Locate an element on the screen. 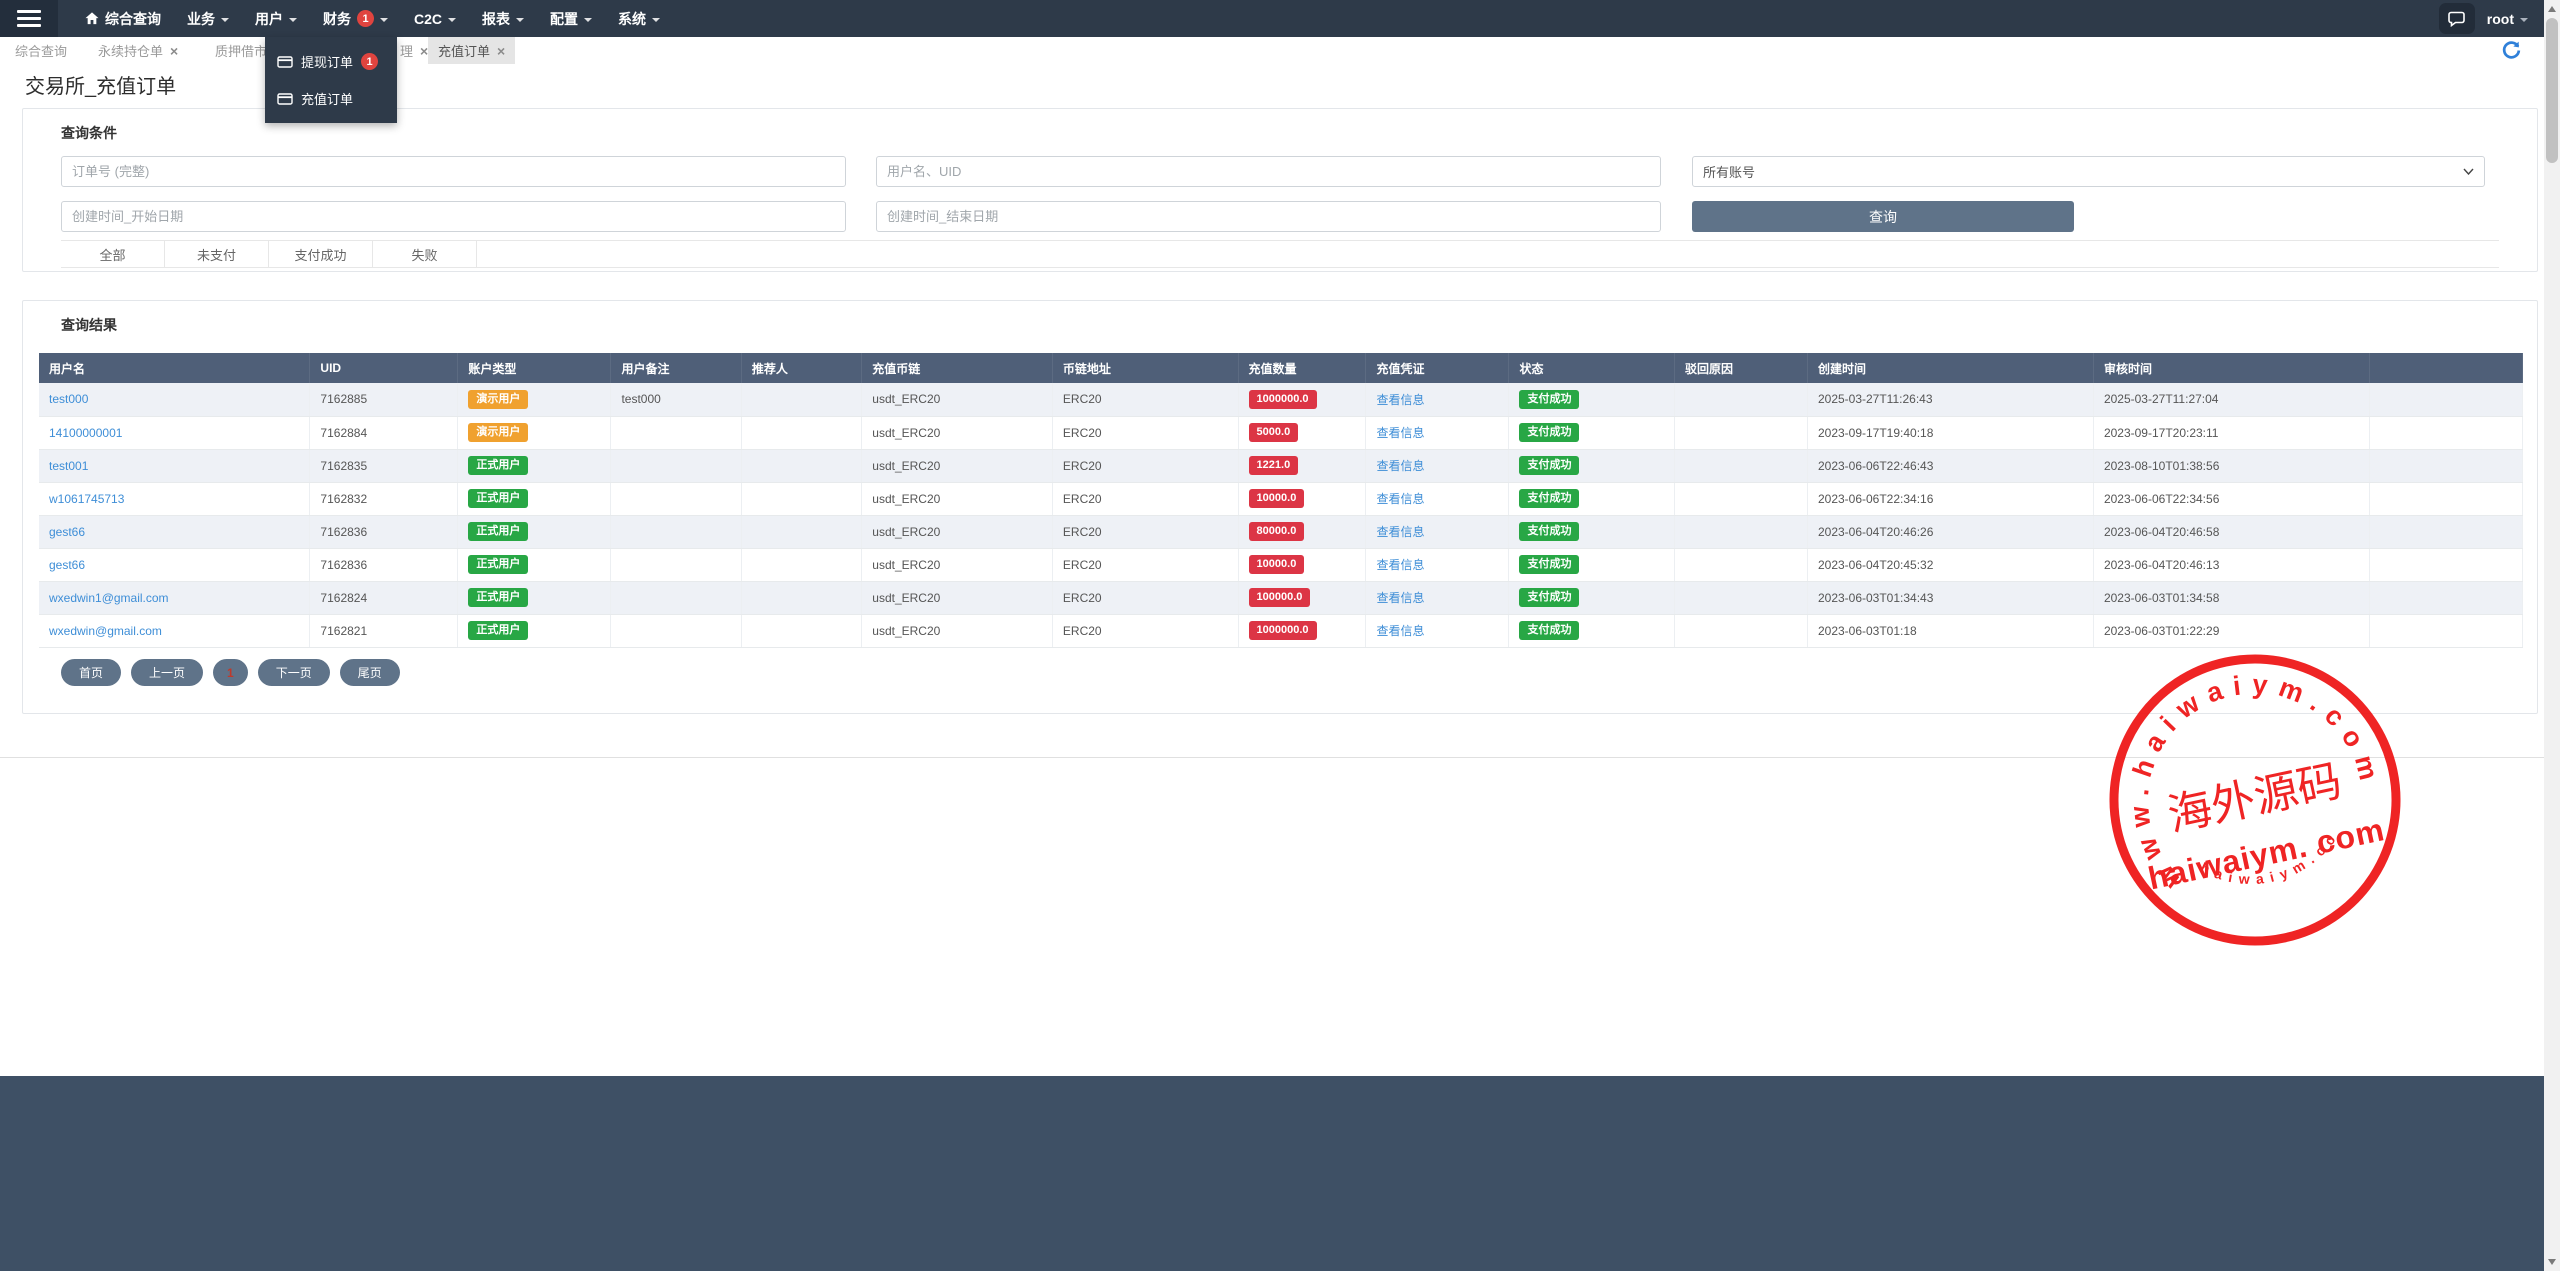 The width and height of the screenshot is (2560, 1271). remark-cell is located at coordinates (676, 433).